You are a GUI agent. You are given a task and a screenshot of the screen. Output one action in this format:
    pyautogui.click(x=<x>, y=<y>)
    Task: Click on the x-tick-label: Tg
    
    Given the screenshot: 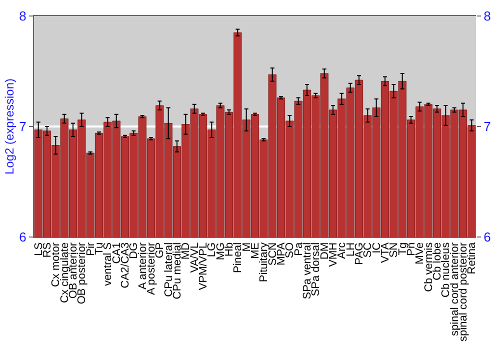 What is the action you would take?
    pyautogui.click(x=402, y=249)
    